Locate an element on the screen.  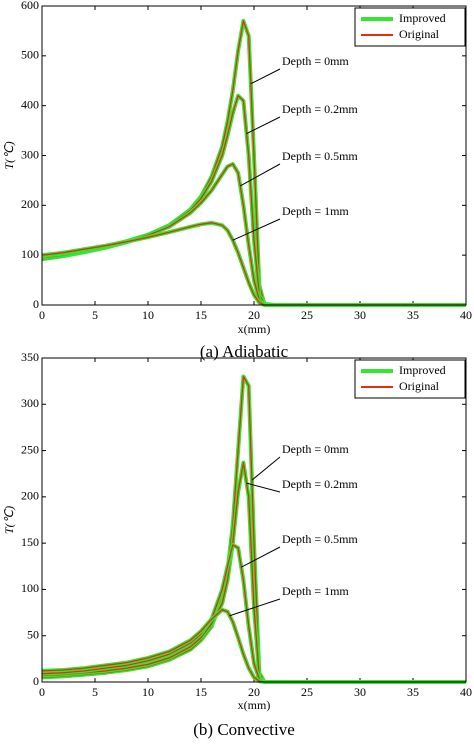
caption: (a) Adiabatic is located at coordinates (244, 351).